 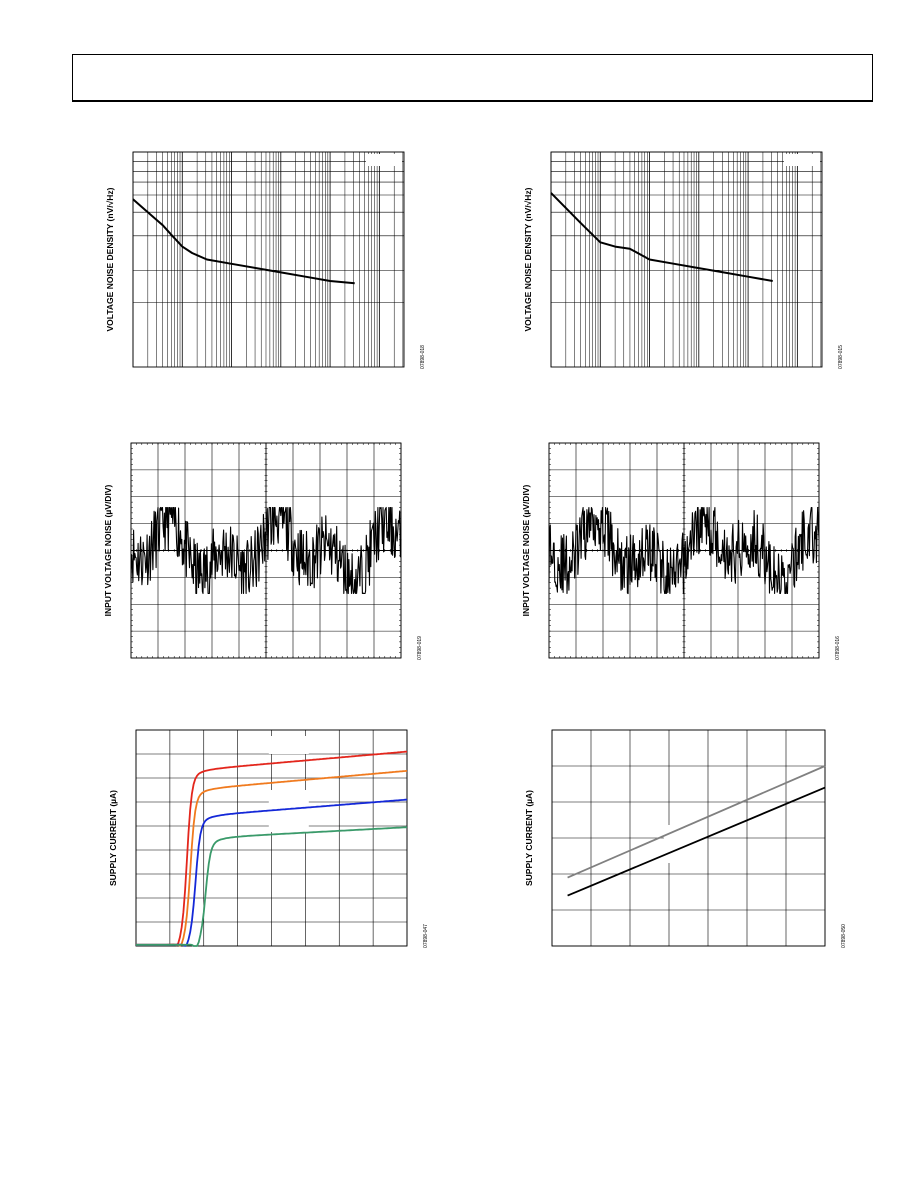 I want to click on figure-id: 07898-019, so click(x=420, y=648).